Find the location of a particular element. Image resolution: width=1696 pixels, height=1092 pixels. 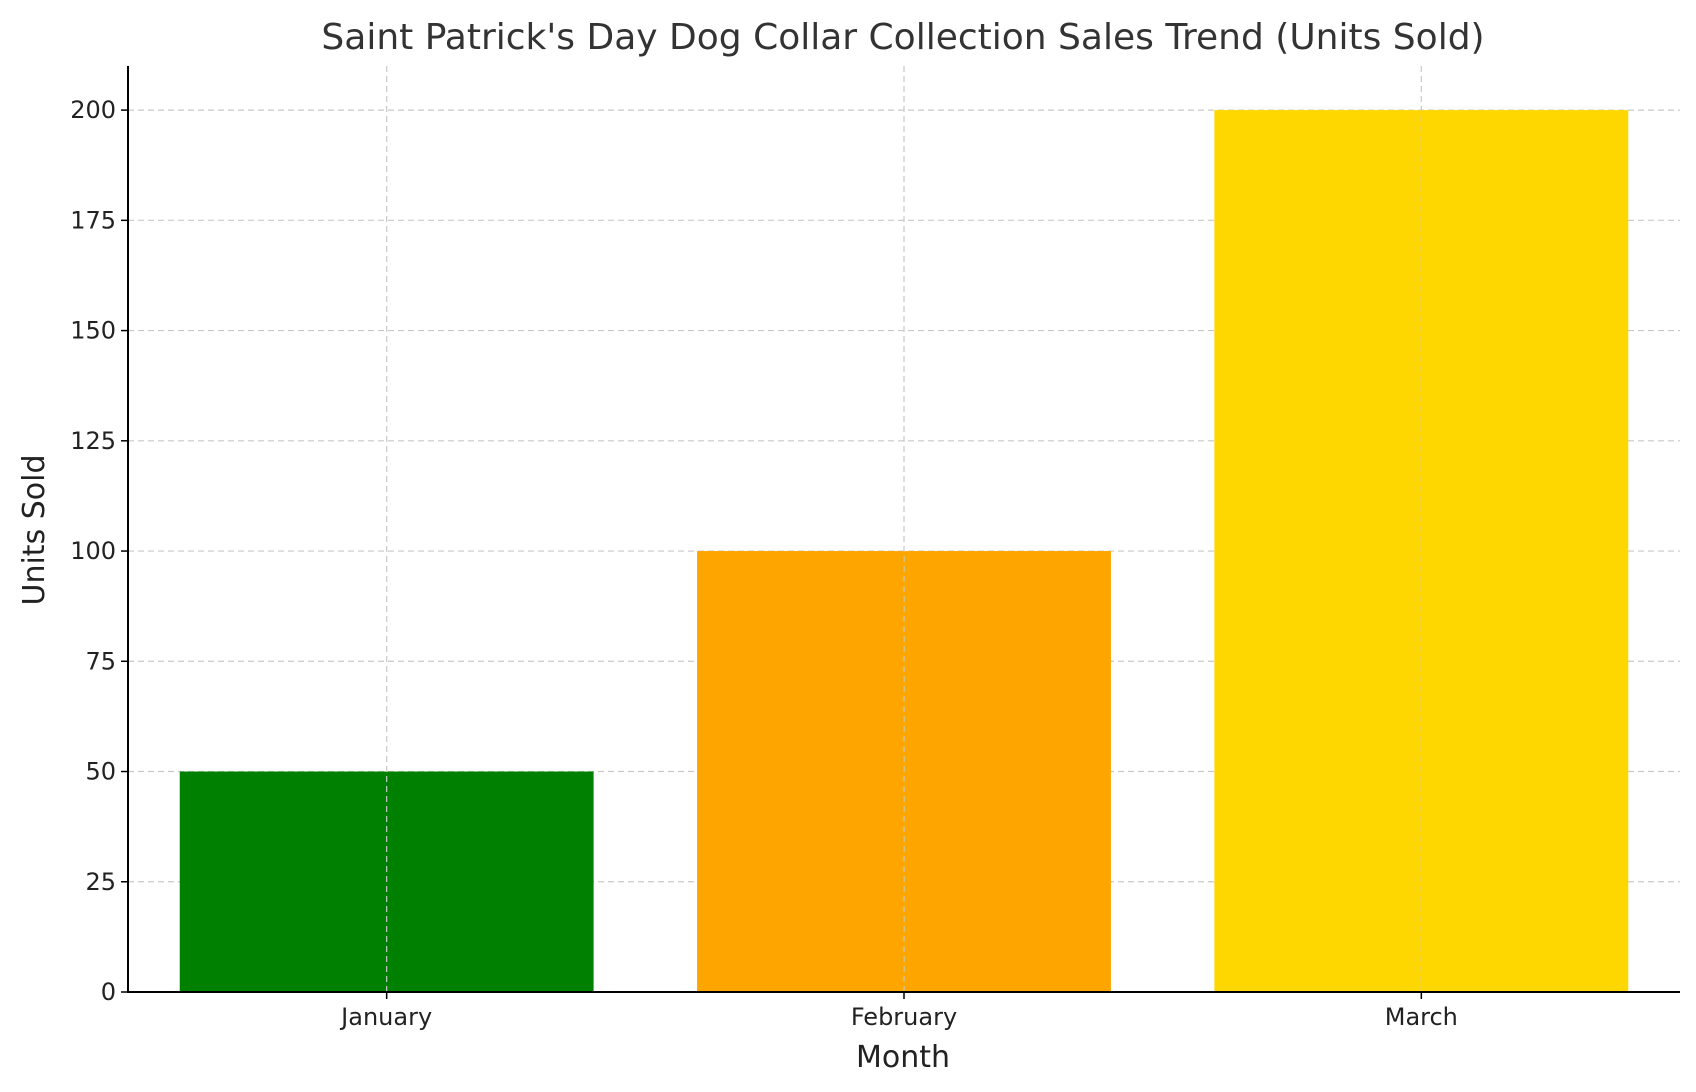

y-tick-label: 125 is located at coordinates (93, 441).